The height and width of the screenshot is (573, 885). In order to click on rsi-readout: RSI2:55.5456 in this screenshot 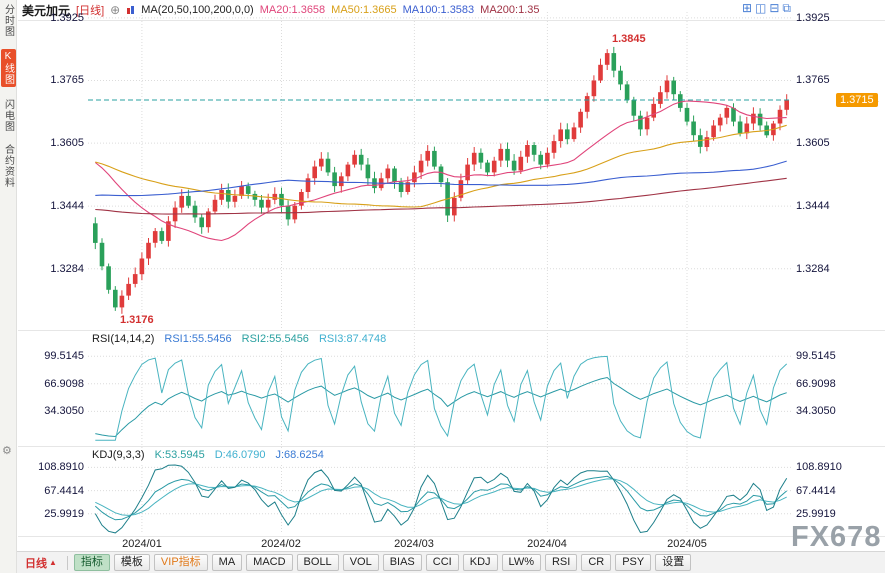, I will do `click(275, 339)`.